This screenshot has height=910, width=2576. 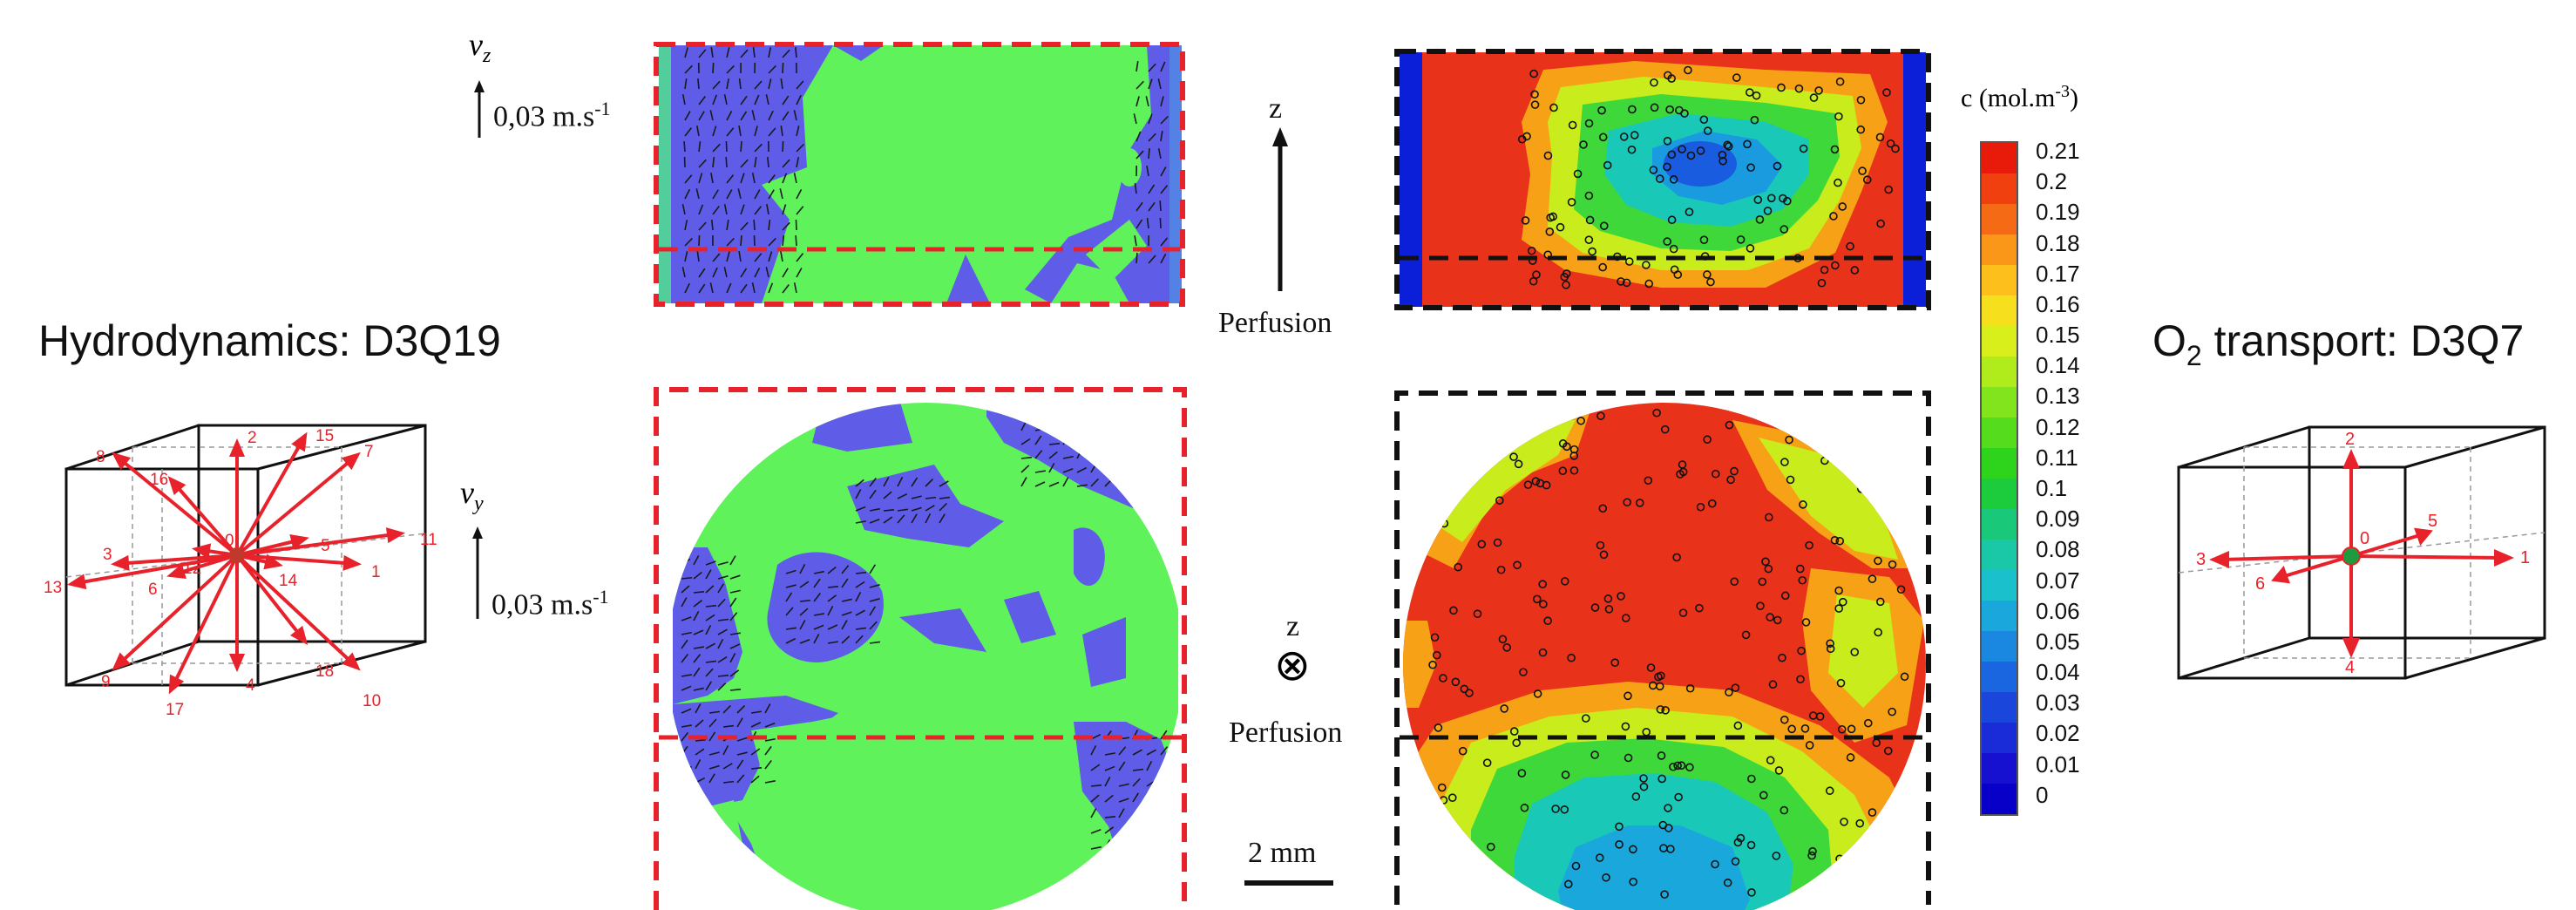 I want to click on colorbar-tick-label: 0.16, so click(x=2058, y=304).